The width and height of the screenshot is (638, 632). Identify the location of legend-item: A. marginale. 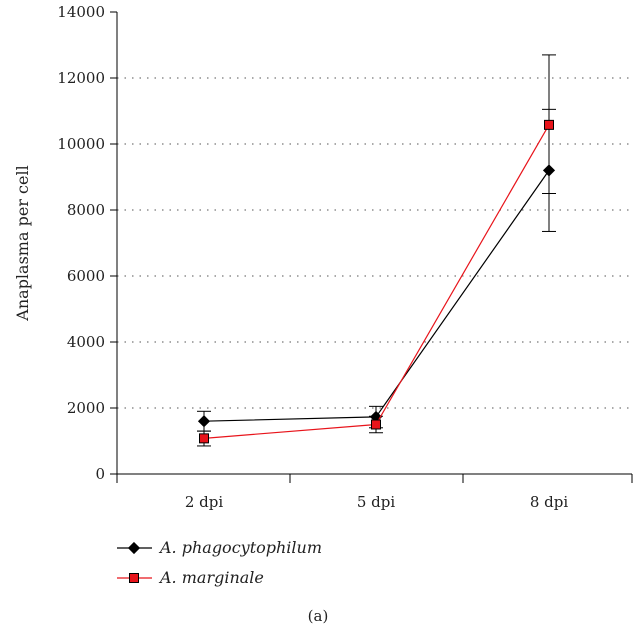
(190, 577).